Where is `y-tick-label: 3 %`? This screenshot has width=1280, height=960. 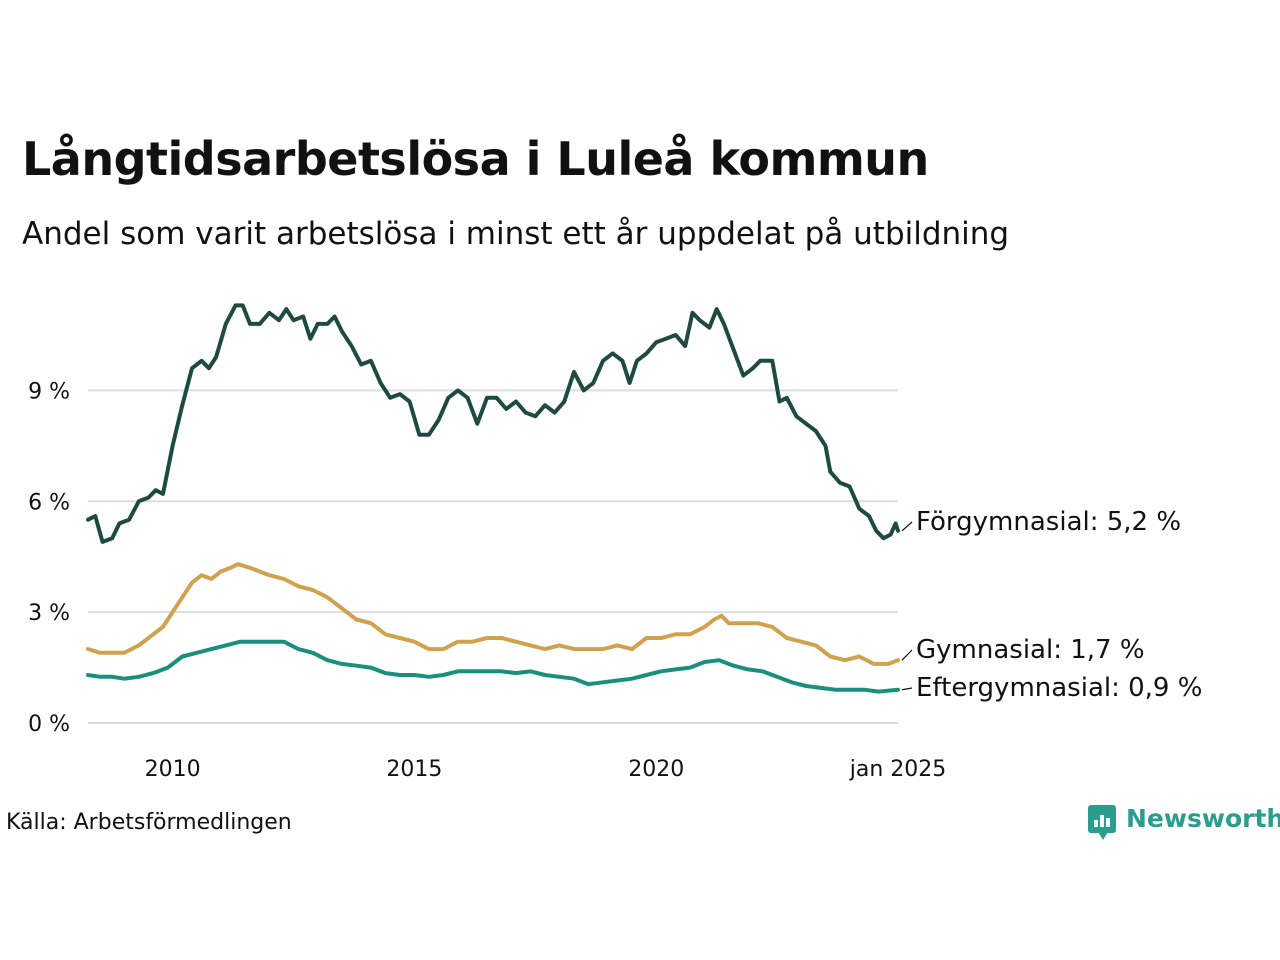
y-tick-label: 3 % is located at coordinates (49, 613).